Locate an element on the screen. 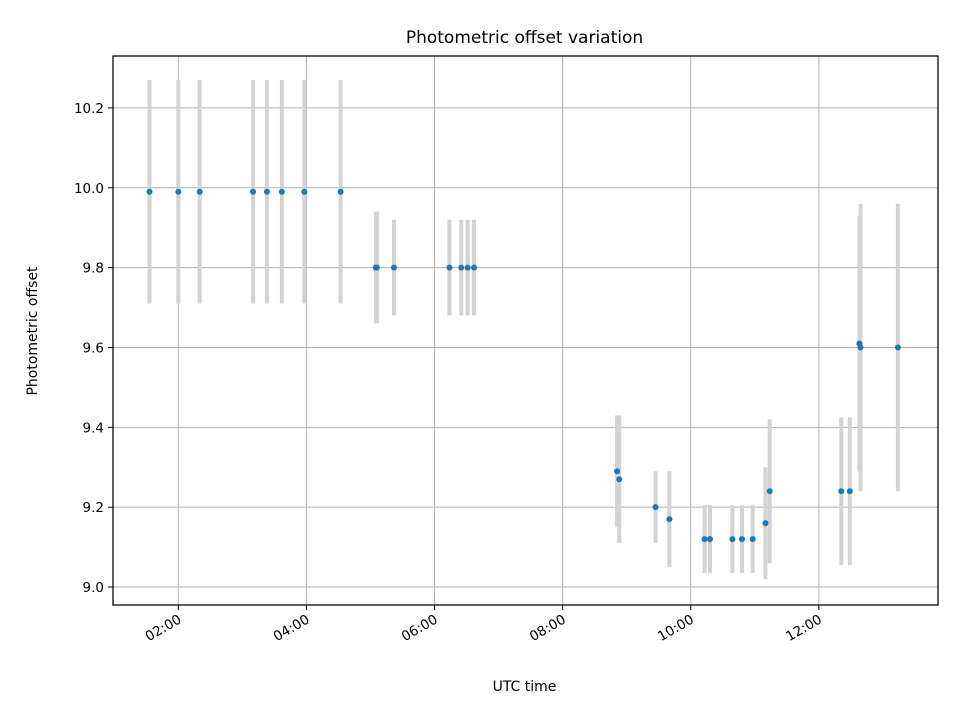 Image resolution: width=960 pixels, height=720 pixels. x-tick-label: 12:00 is located at coordinates (804, 628).